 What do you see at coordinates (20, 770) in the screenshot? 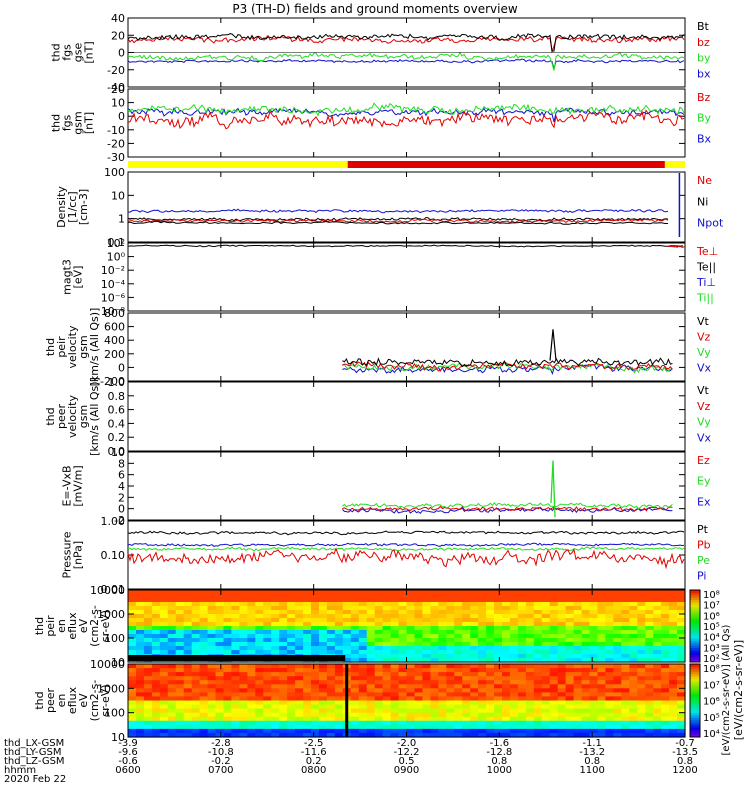
I see `xaxis-row-label-3: hhmm` at bounding box center [20, 770].